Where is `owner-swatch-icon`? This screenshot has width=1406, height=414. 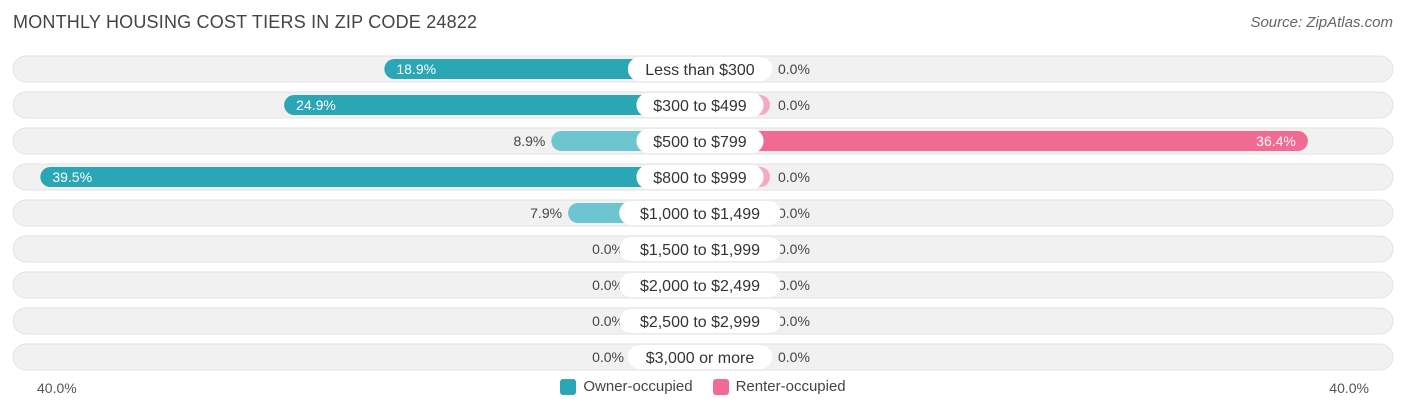
owner-swatch-icon is located at coordinates (568, 386).